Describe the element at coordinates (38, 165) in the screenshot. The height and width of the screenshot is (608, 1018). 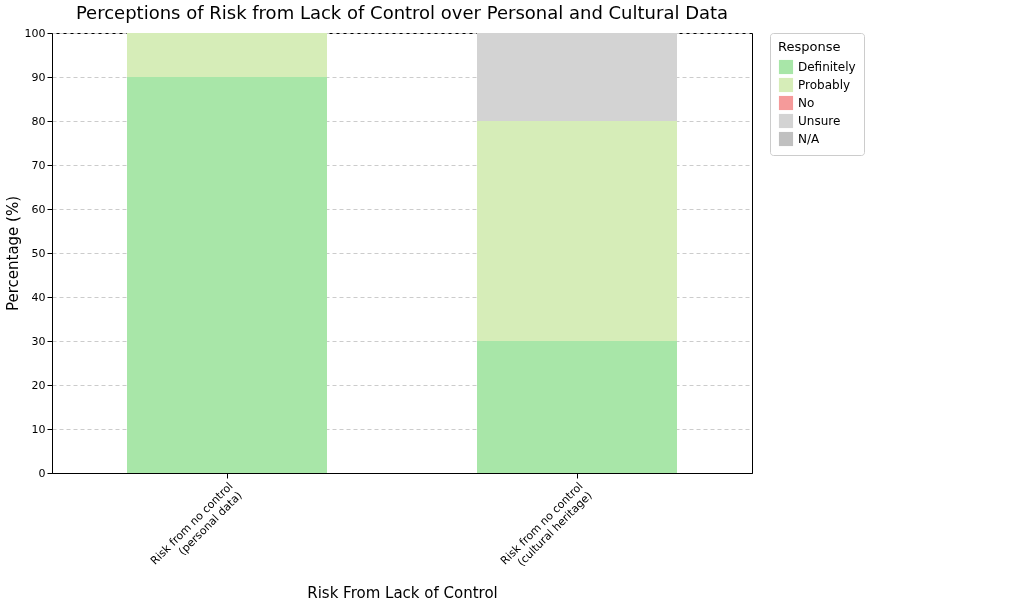
I see `y-tick-label: 70` at that location.